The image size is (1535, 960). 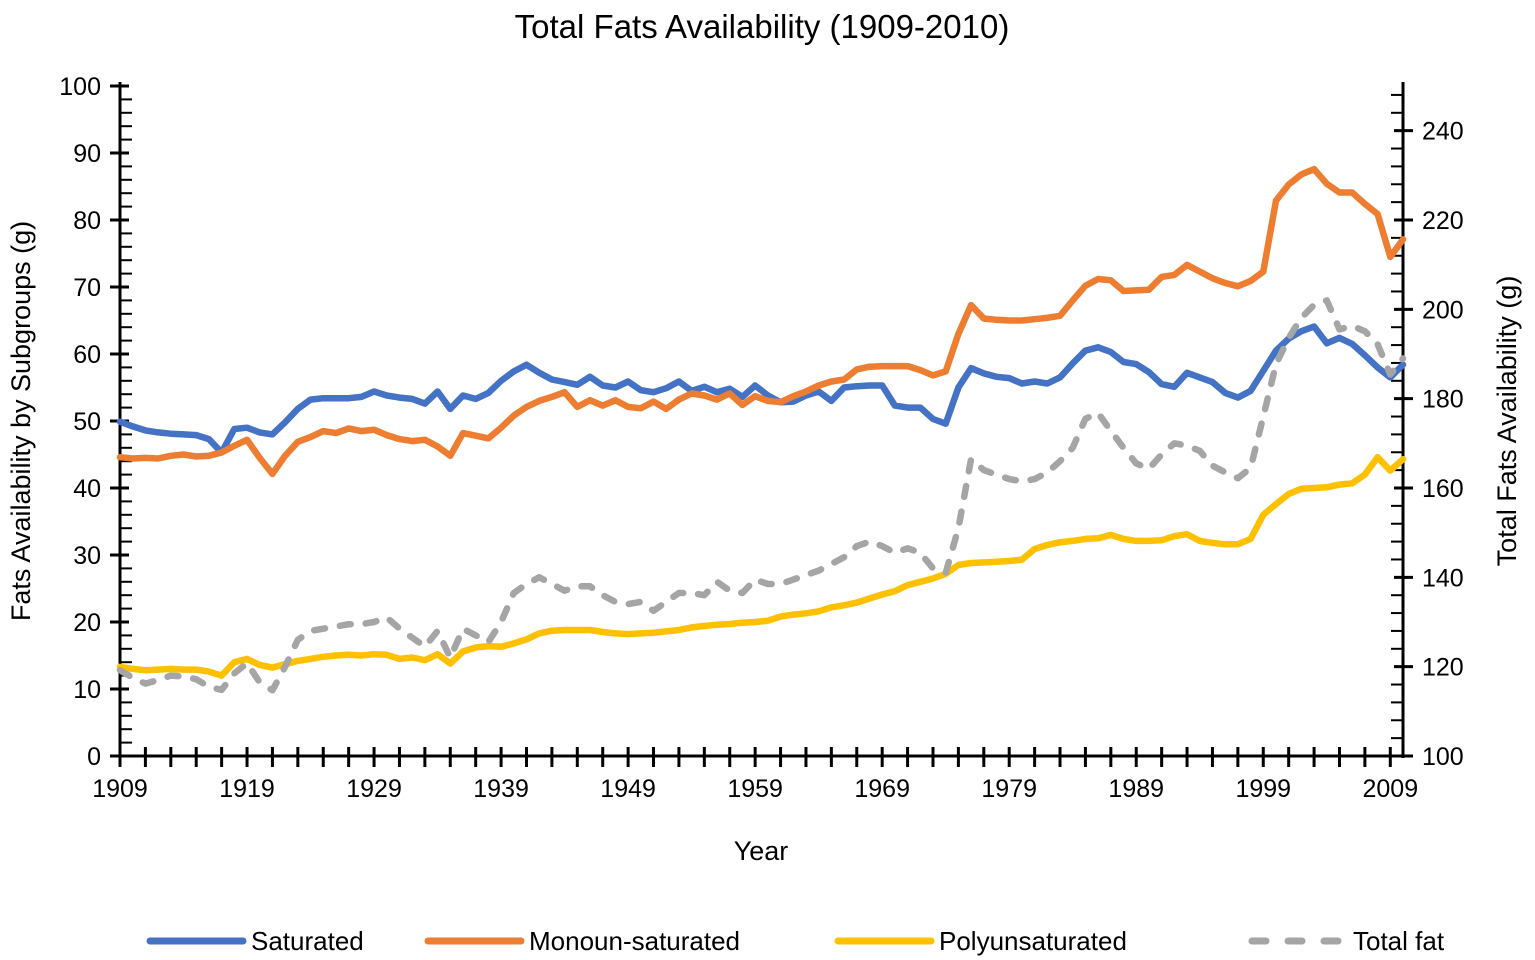 What do you see at coordinates (87, 154) in the screenshot?
I see `y-left-tick-label: 90` at bounding box center [87, 154].